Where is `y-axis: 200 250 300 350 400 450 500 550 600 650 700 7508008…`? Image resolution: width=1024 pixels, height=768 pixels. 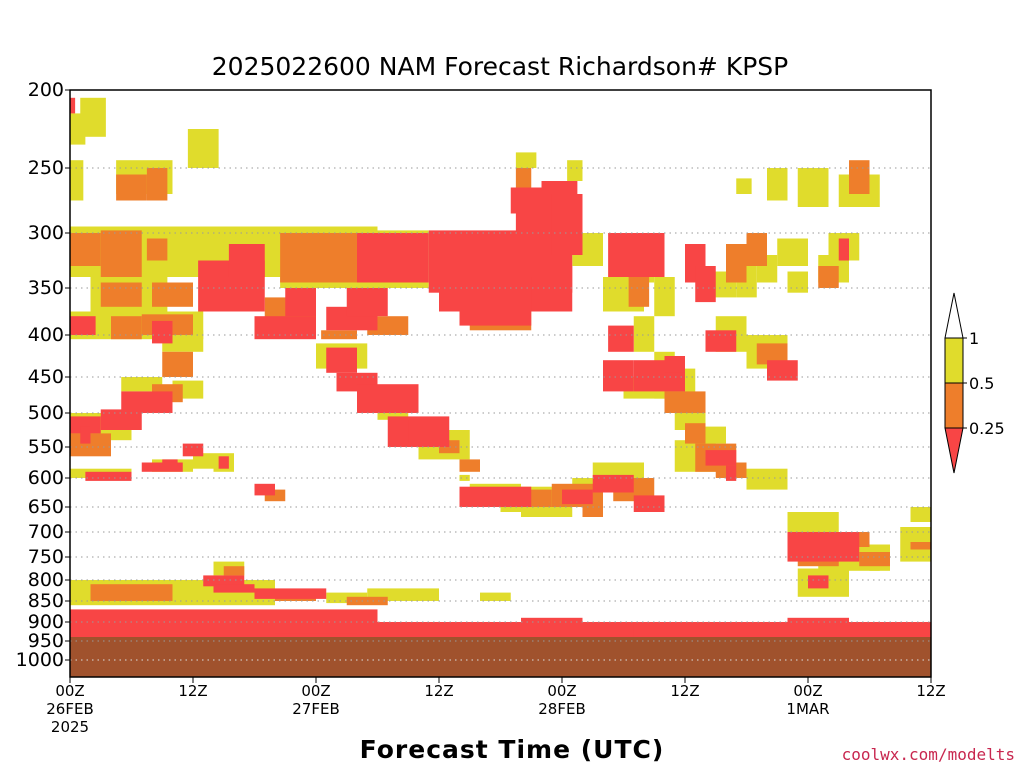 y-axis: 200 250 300 350 400 450 500 550 600 650 700 7508008… is located at coordinates (43, 375).